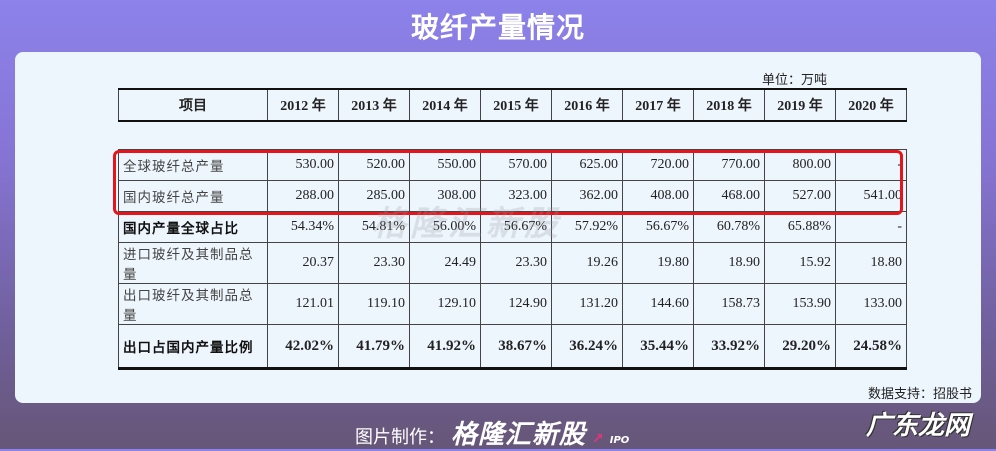 The width and height of the screenshot is (996, 451). Describe the element at coordinates (587, 347) in the screenshot. I see `cell: 36.24%` at that location.